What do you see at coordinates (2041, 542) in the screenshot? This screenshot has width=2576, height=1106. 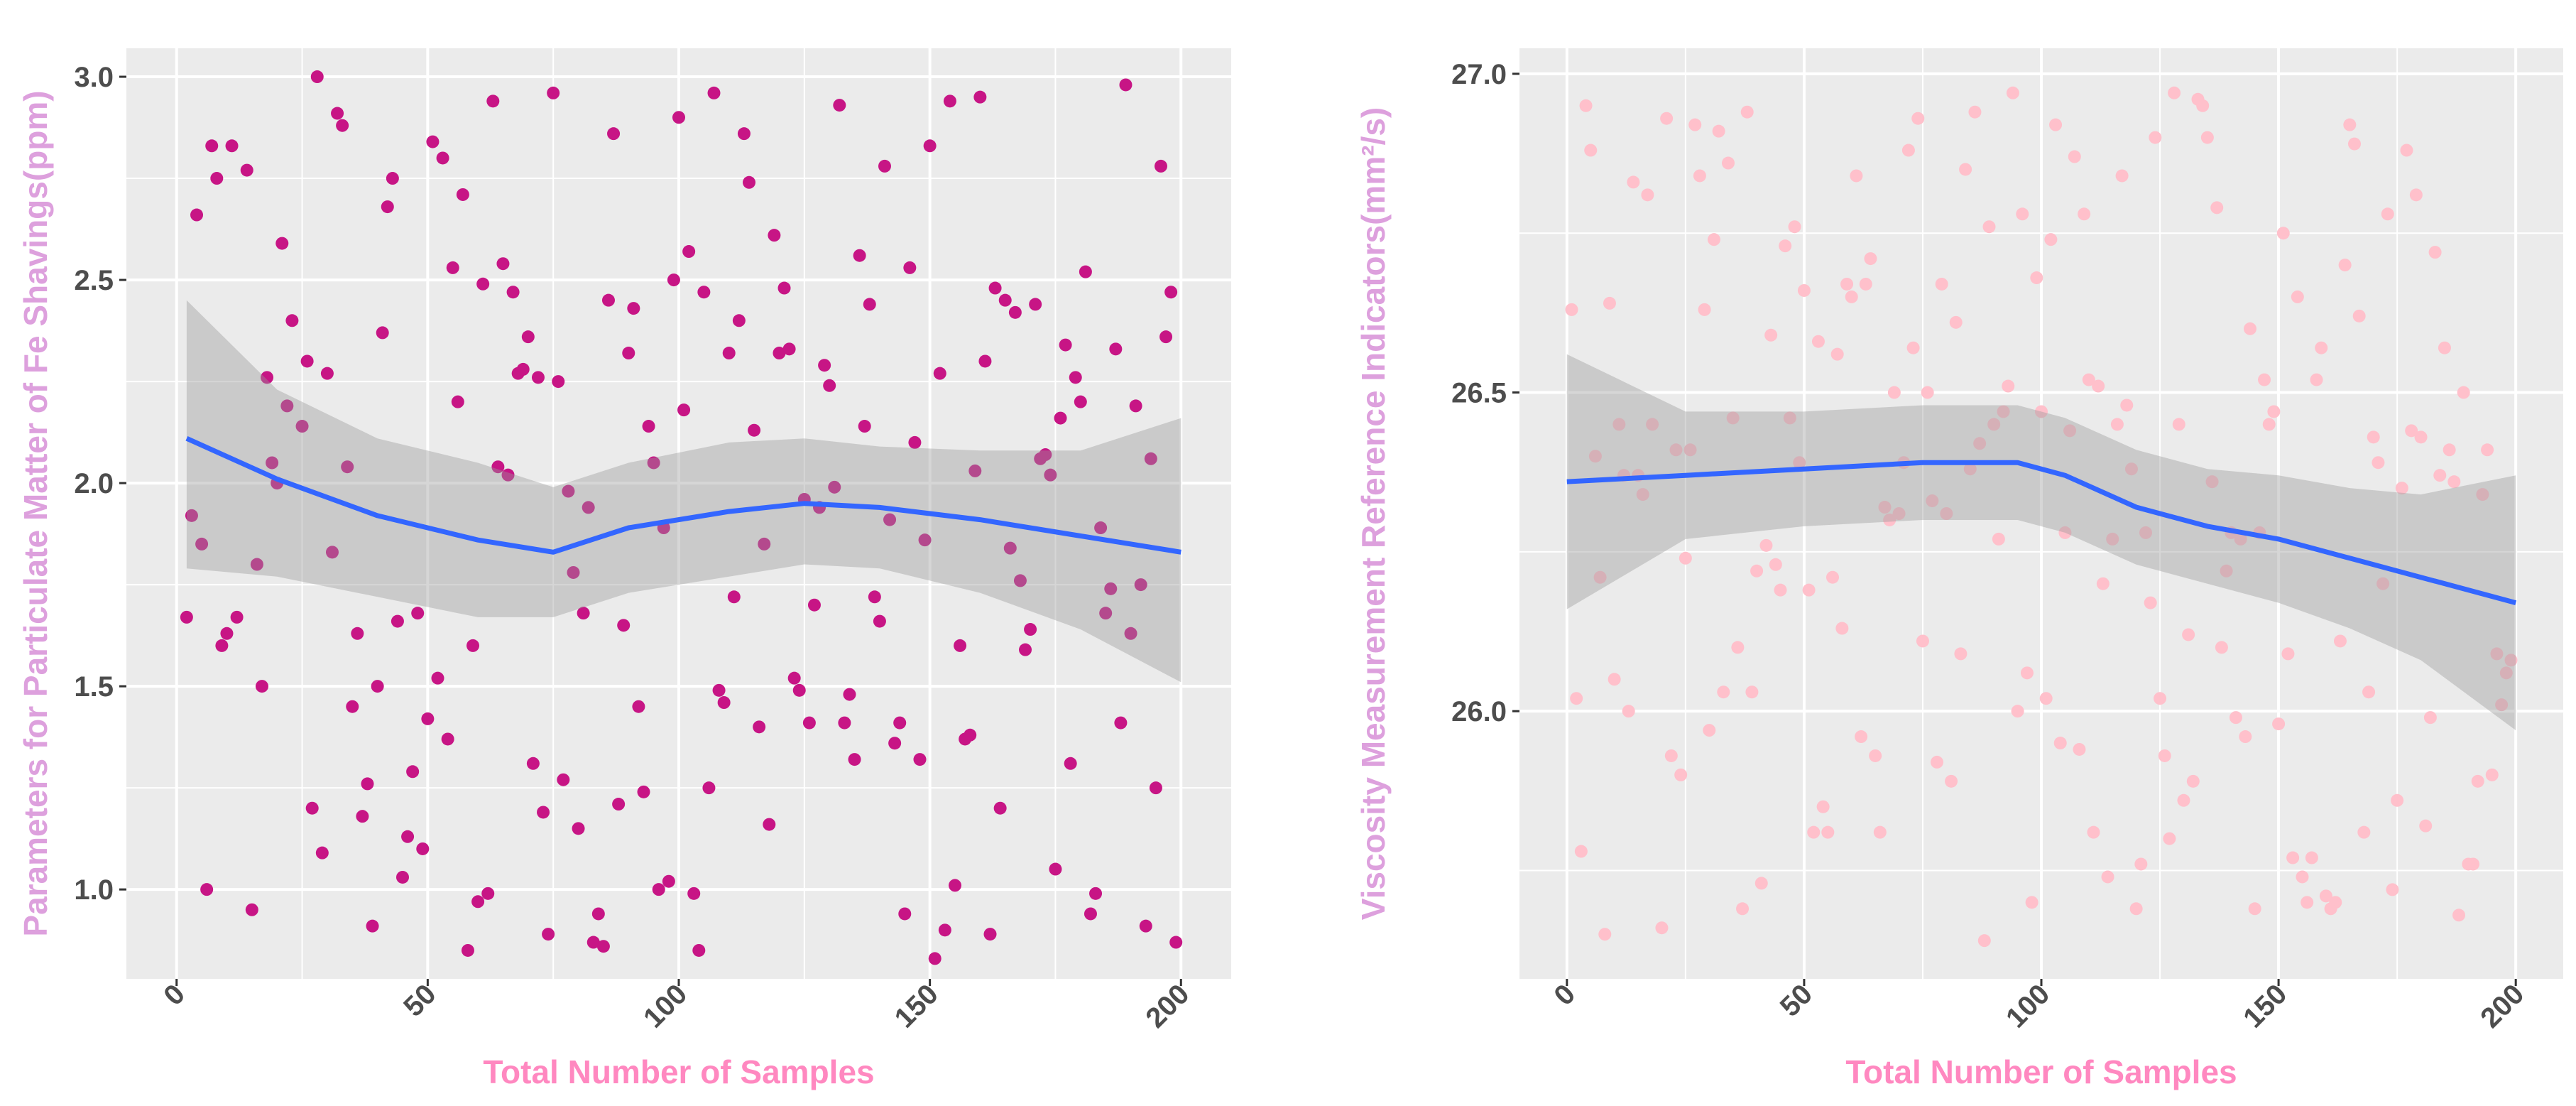 I see `right-confidence-ribbon` at bounding box center [2041, 542].